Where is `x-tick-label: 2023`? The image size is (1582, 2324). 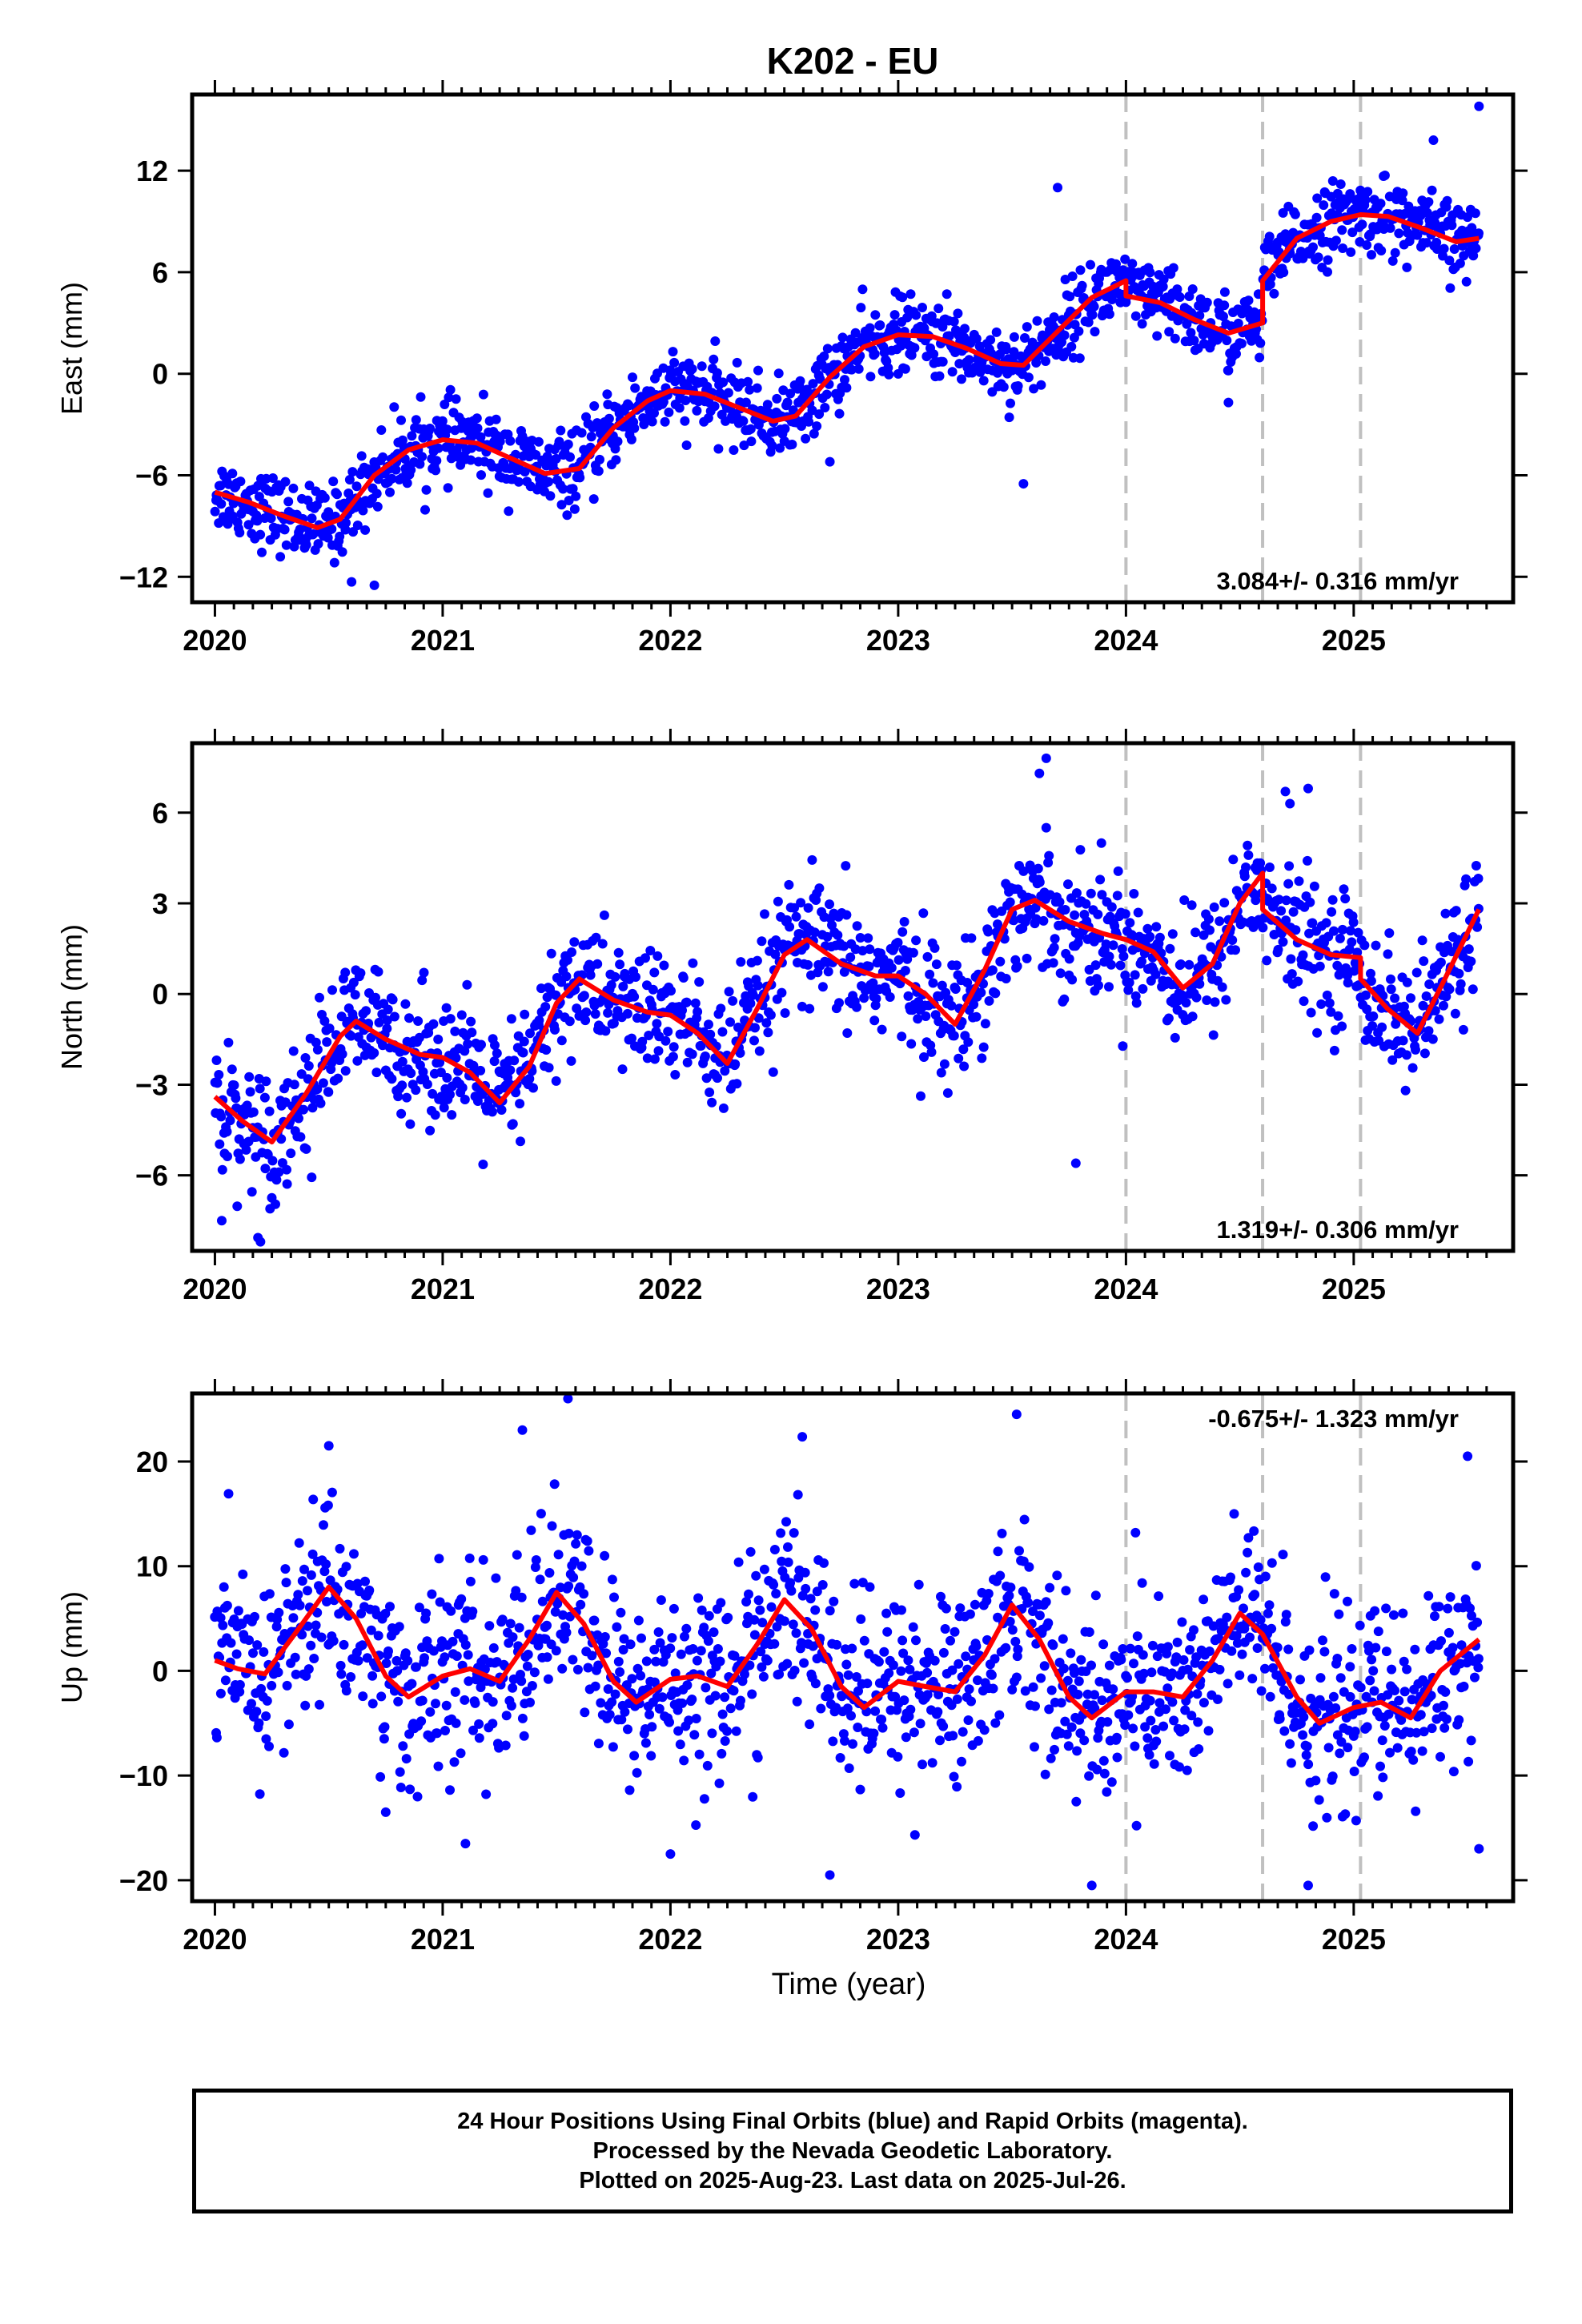 x-tick-label: 2023 is located at coordinates (898, 1940).